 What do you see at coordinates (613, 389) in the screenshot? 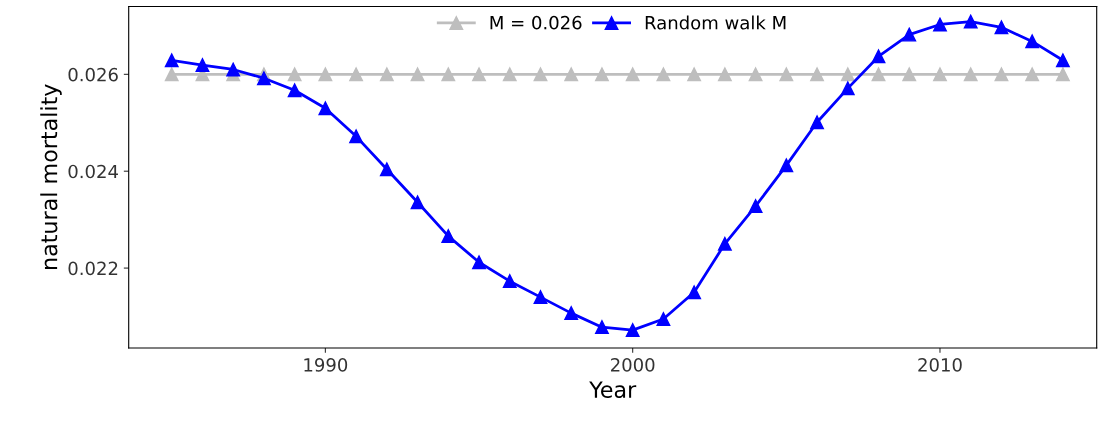
I see `x-axis-title: Year` at bounding box center [613, 389].